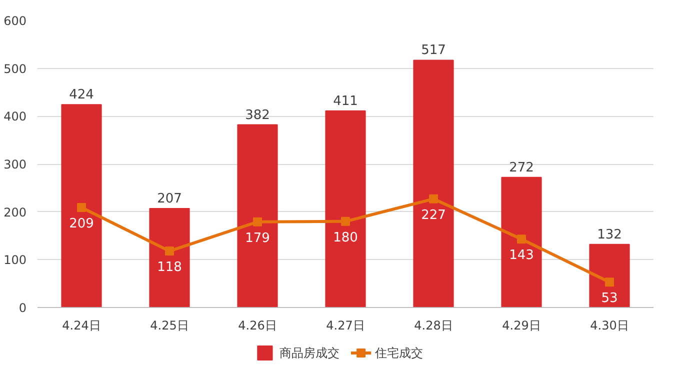 This screenshot has height=370, width=673. I want to click on legend-label: 商品房成交, so click(310, 353).